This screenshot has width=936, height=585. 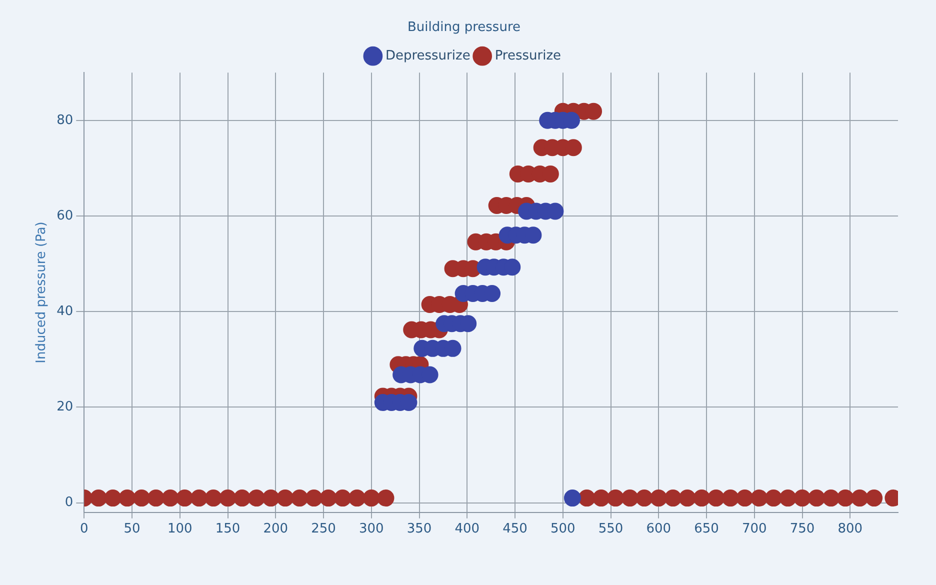 I want to click on legend-label: Depressurize, so click(x=427, y=56).